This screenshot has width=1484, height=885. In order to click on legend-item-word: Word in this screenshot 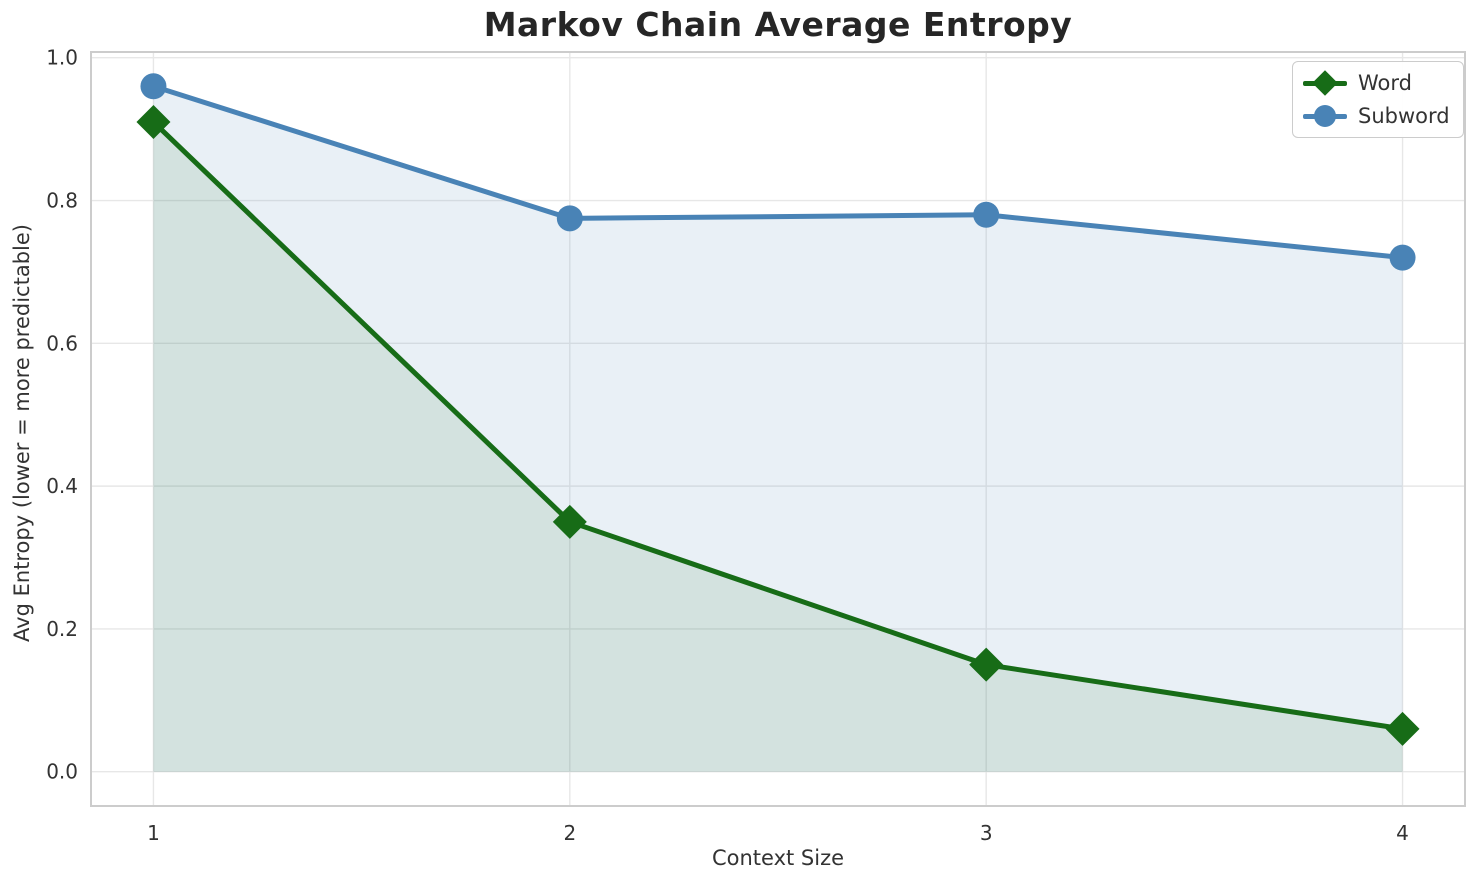, I will do `click(1376, 83)`.